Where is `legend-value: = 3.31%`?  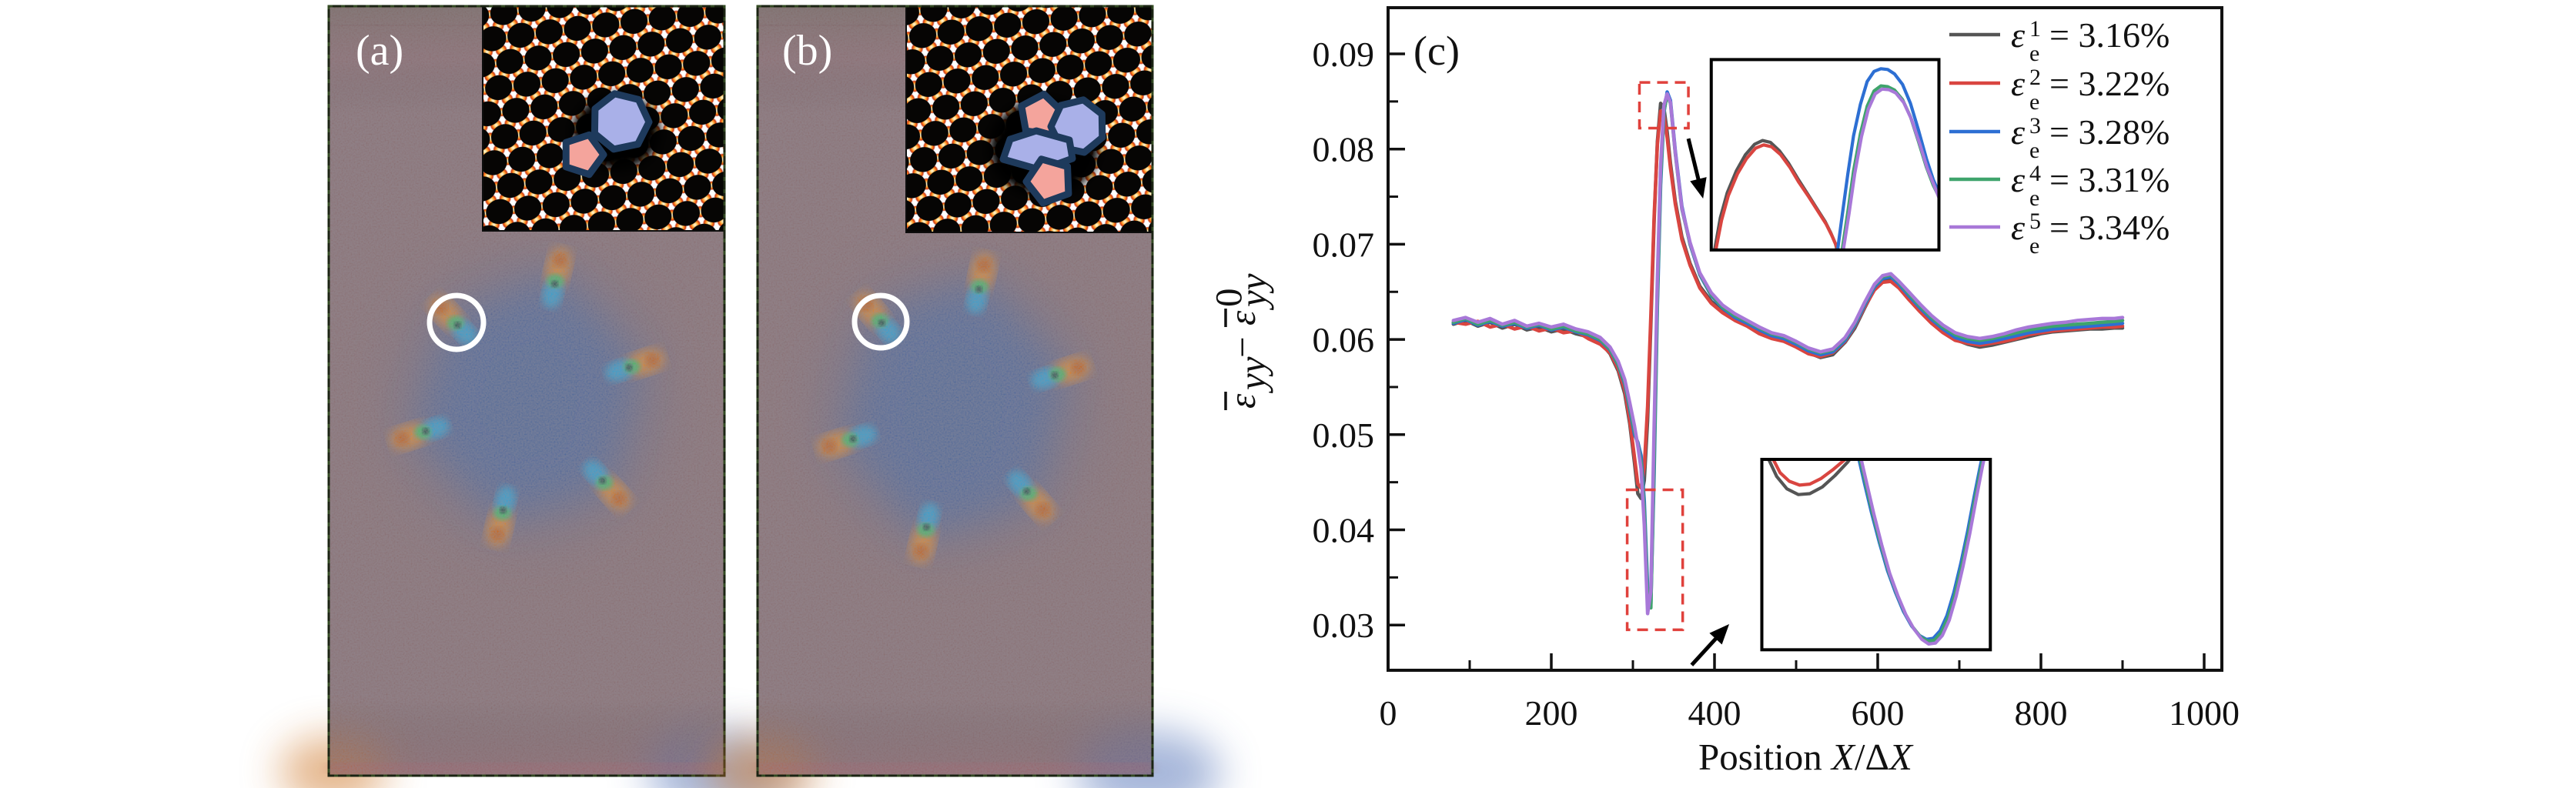
legend-value: = 3.31% is located at coordinates (2109, 179).